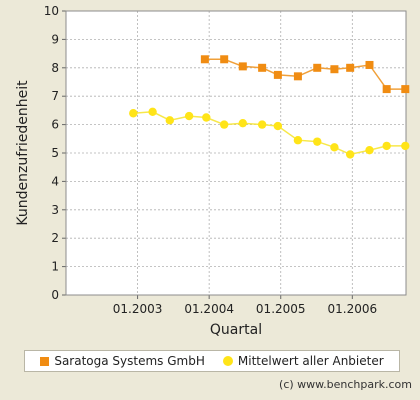  What do you see at coordinates (55, 96) in the screenshot?
I see `y-tick-label: 7` at bounding box center [55, 96].